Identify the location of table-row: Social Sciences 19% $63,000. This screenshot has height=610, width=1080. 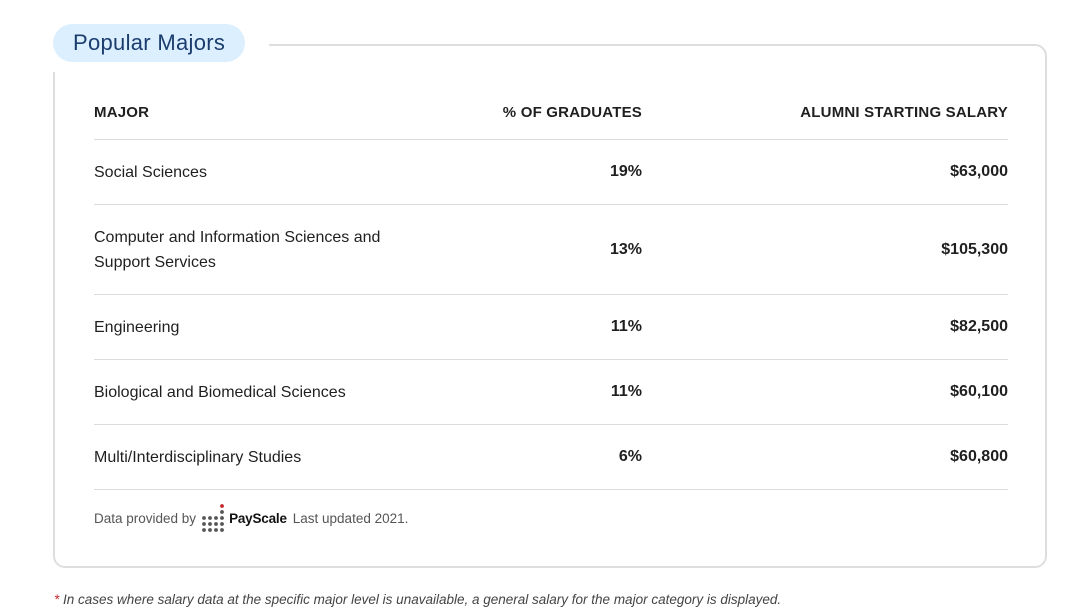
(551, 172).